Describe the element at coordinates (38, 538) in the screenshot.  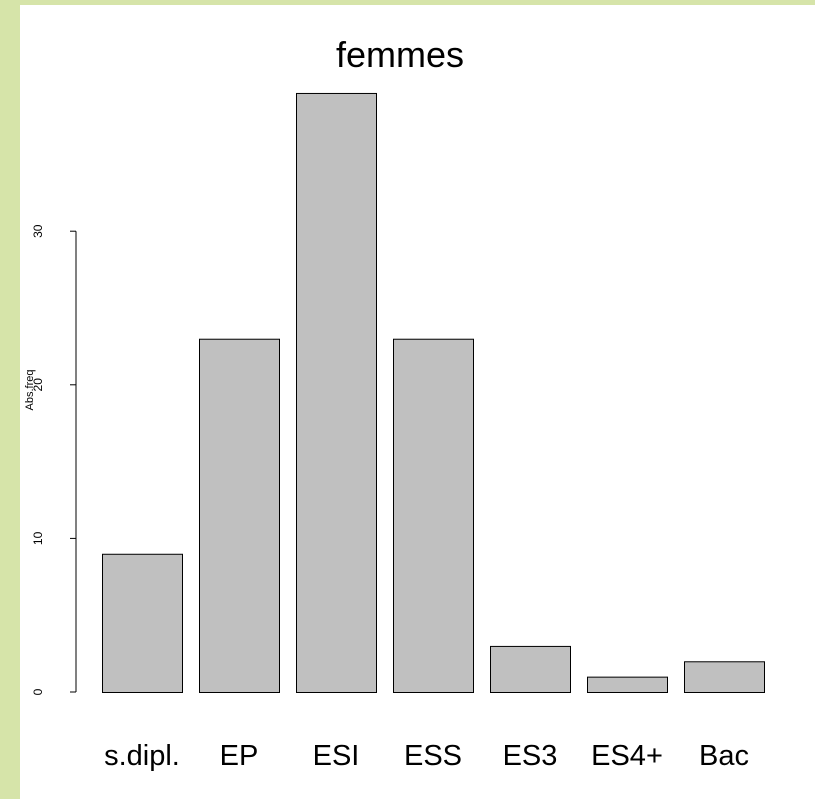
I see `y-tick-label: 10` at that location.